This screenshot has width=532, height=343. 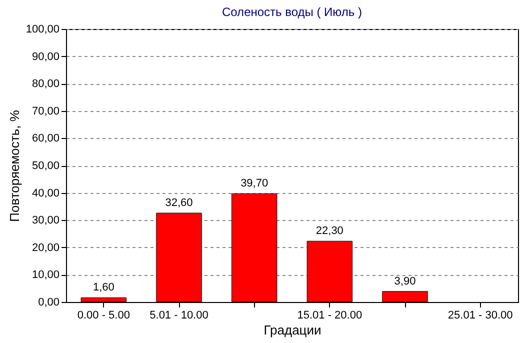 What do you see at coordinates (46, 138) in the screenshot?
I see `y-tick-label: 60,00` at bounding box center [46, 138].